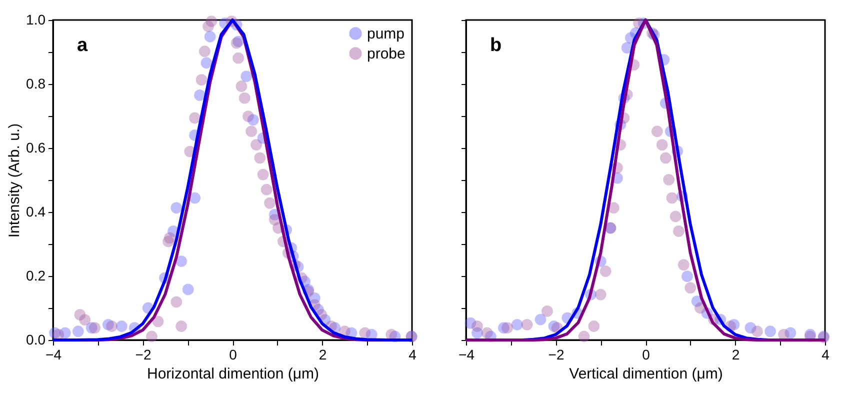 Image resolution: width=843 pixels, height=404 pixels. I want to click on x-axis-title: Horizontal dimention (μm), so click(233, 374).